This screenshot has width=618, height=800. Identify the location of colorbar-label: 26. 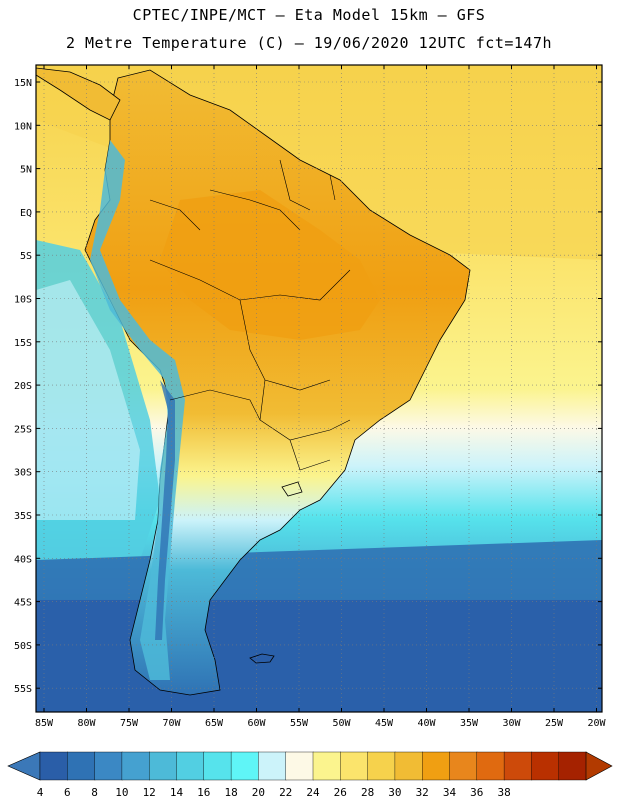
(340, 792).